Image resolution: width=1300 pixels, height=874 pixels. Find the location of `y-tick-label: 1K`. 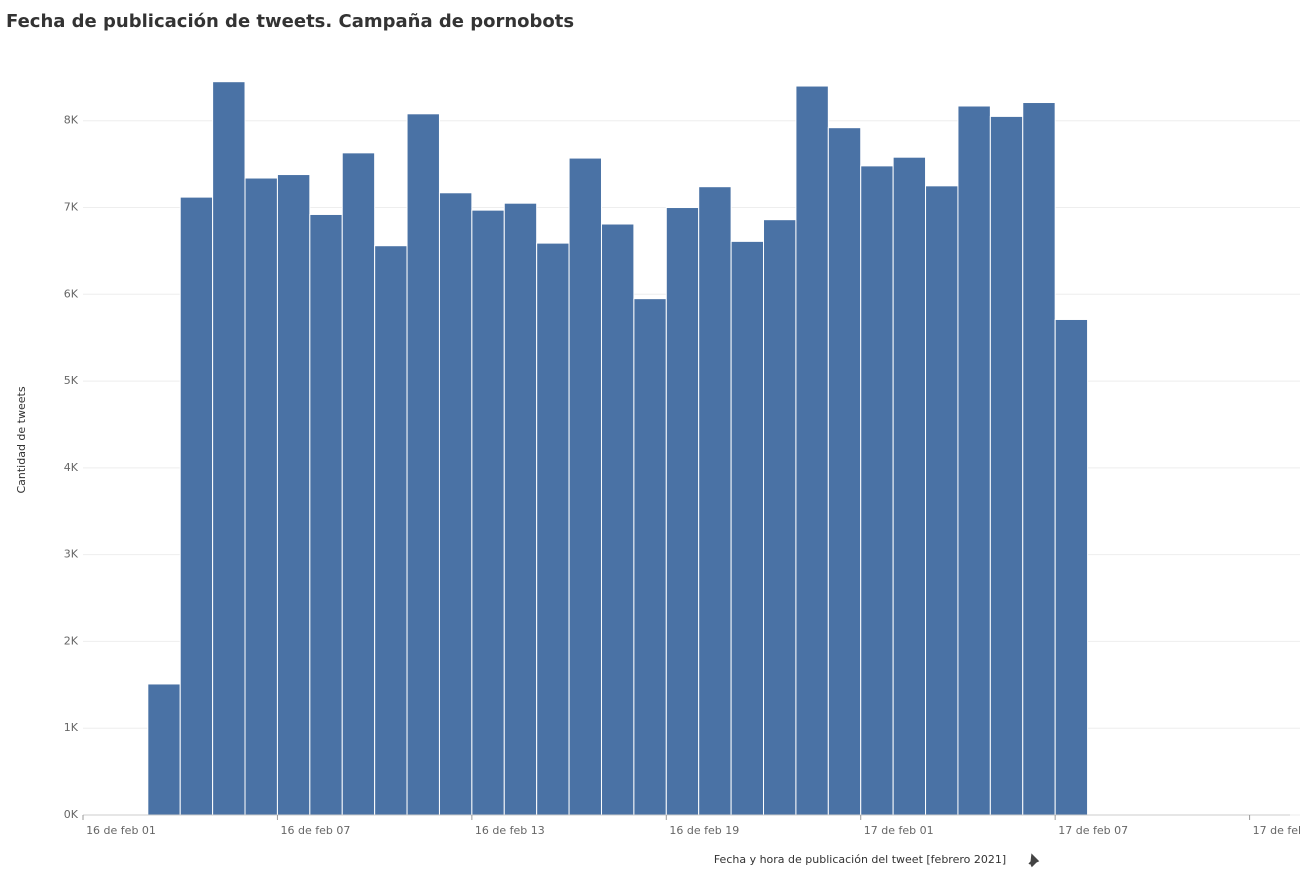

y-tick-label: 1K is located at coordinates (71, 727).